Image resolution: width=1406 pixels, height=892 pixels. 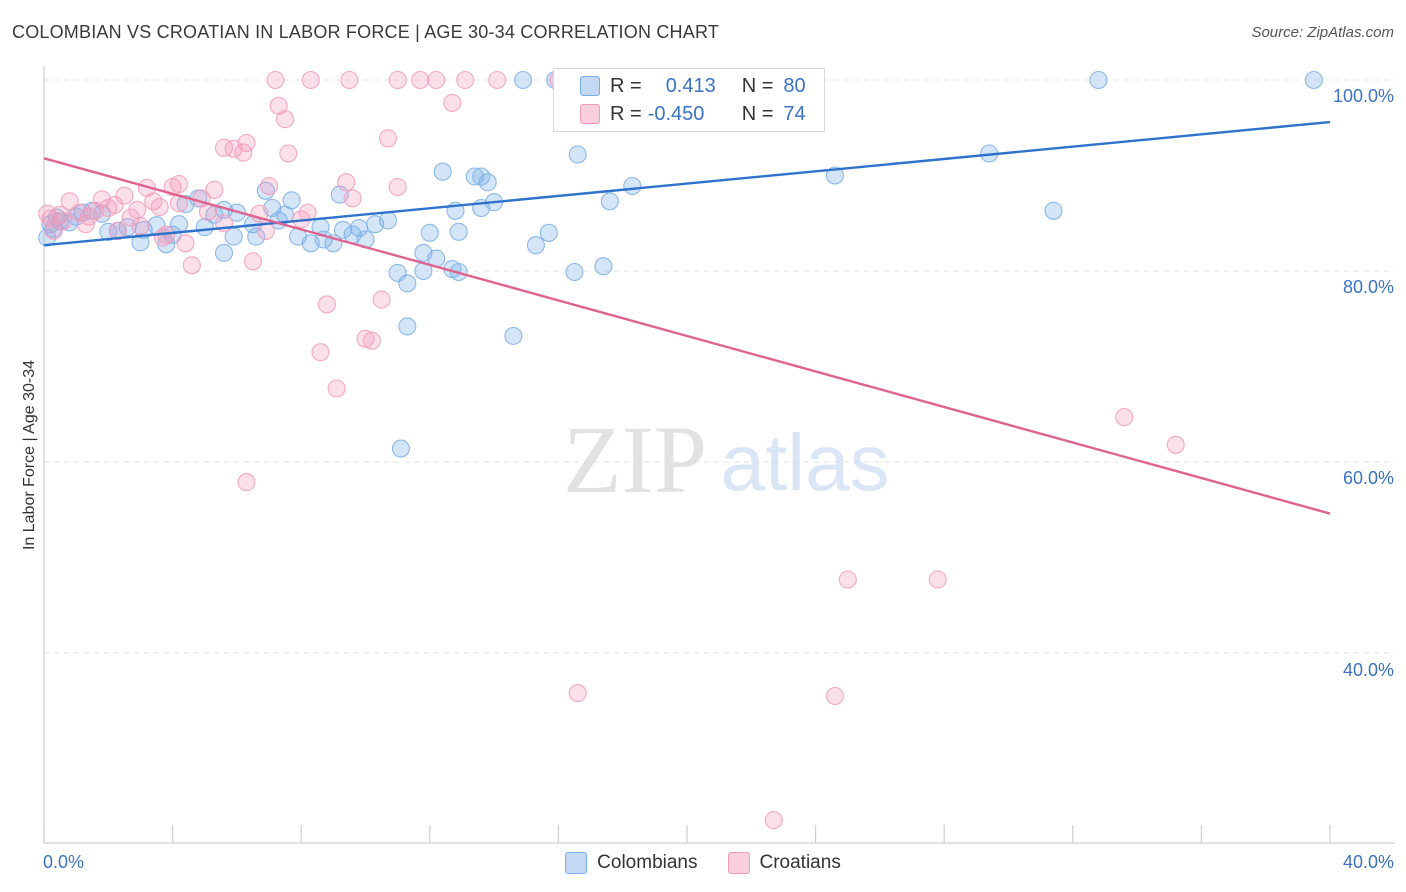 What do you see at coordinates (689, 100) in the screenshot?
I see `stats-legend: R = 0.413 N = 80 R = -0.450 N = 74` at bounding box center [689, 100].